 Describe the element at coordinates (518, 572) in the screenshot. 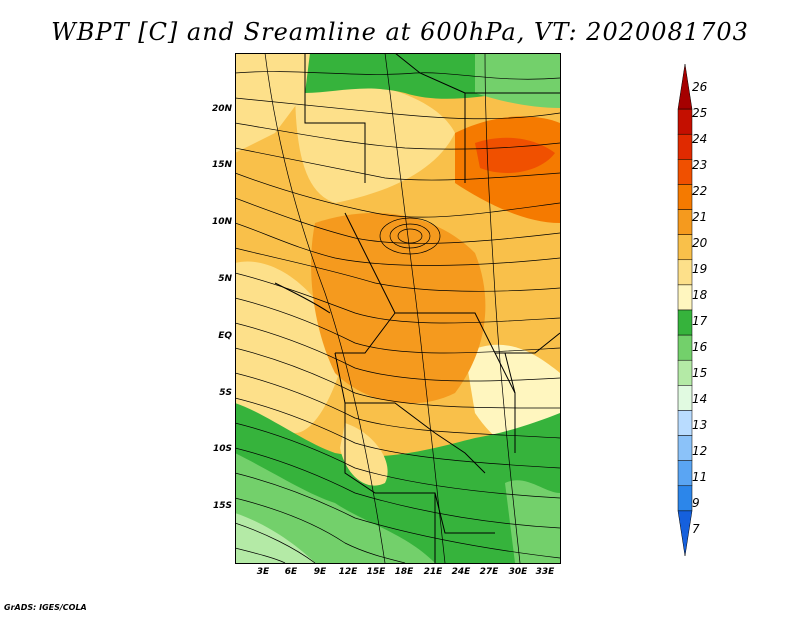

I see `lon-tick-label: 30E` at that location.